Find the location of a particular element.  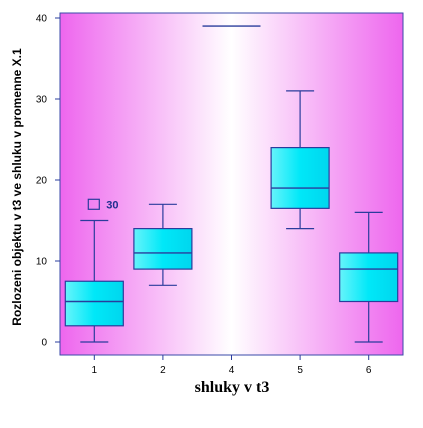

outlier-label: 30 is located at coordinates (112, 205).